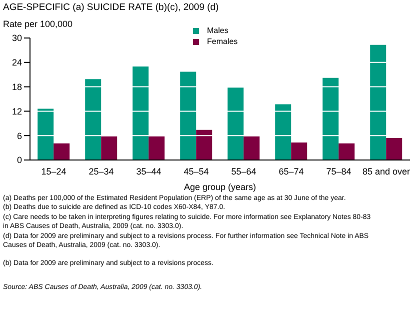  What do you see at coordinates (386, 171) in the screenshot?
I see `x-tick-label: 85 and over` at bounding box center [386, 171].